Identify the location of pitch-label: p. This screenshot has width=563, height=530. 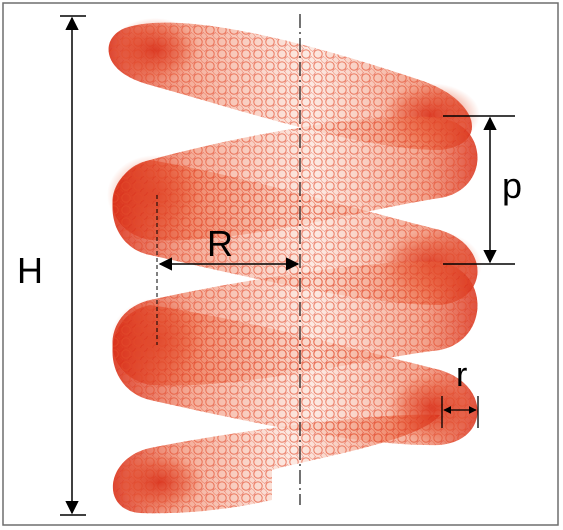
(512, 185).